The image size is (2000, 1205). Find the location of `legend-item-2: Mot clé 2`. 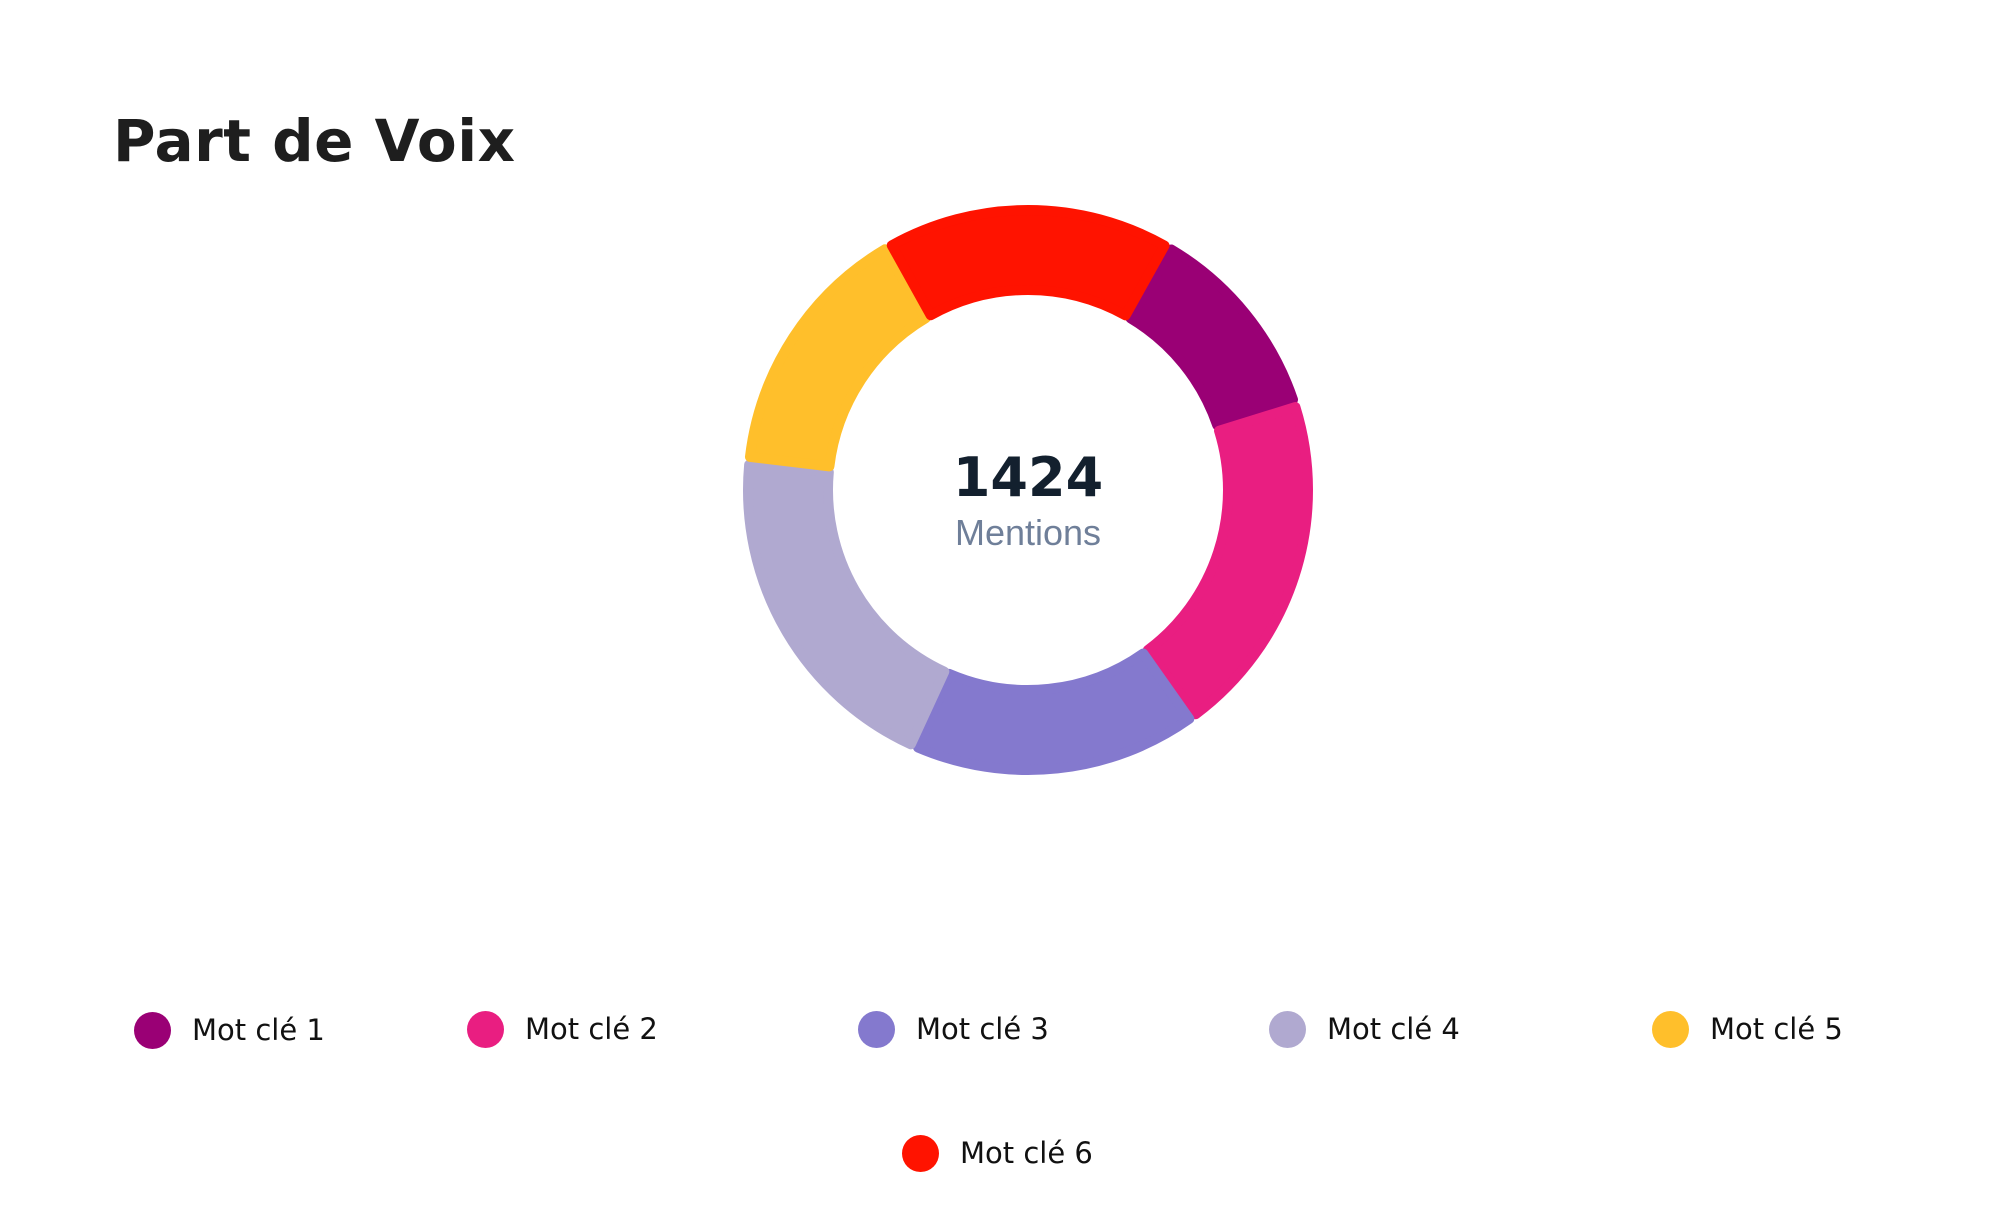

legend-item-2: Mot clé 2 is located at coordinates (562, 1029).